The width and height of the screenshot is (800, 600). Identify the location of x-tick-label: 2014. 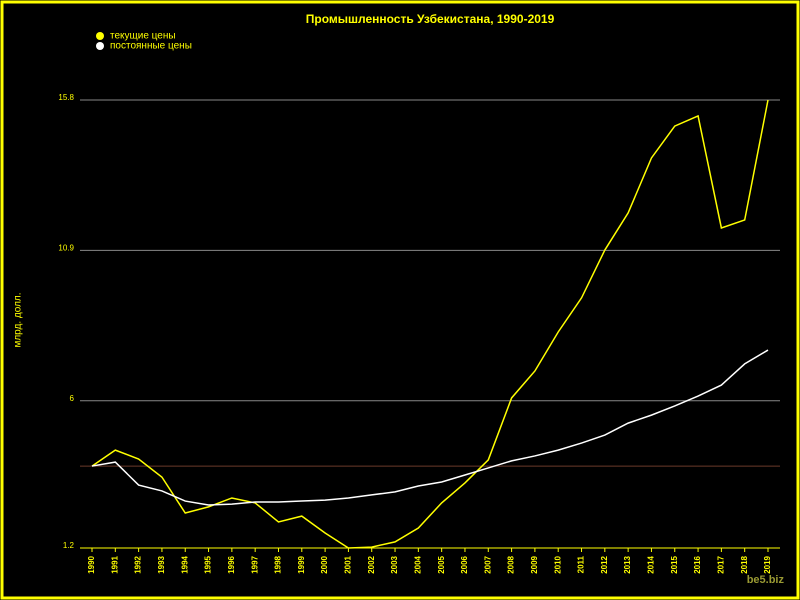
(651, 564).